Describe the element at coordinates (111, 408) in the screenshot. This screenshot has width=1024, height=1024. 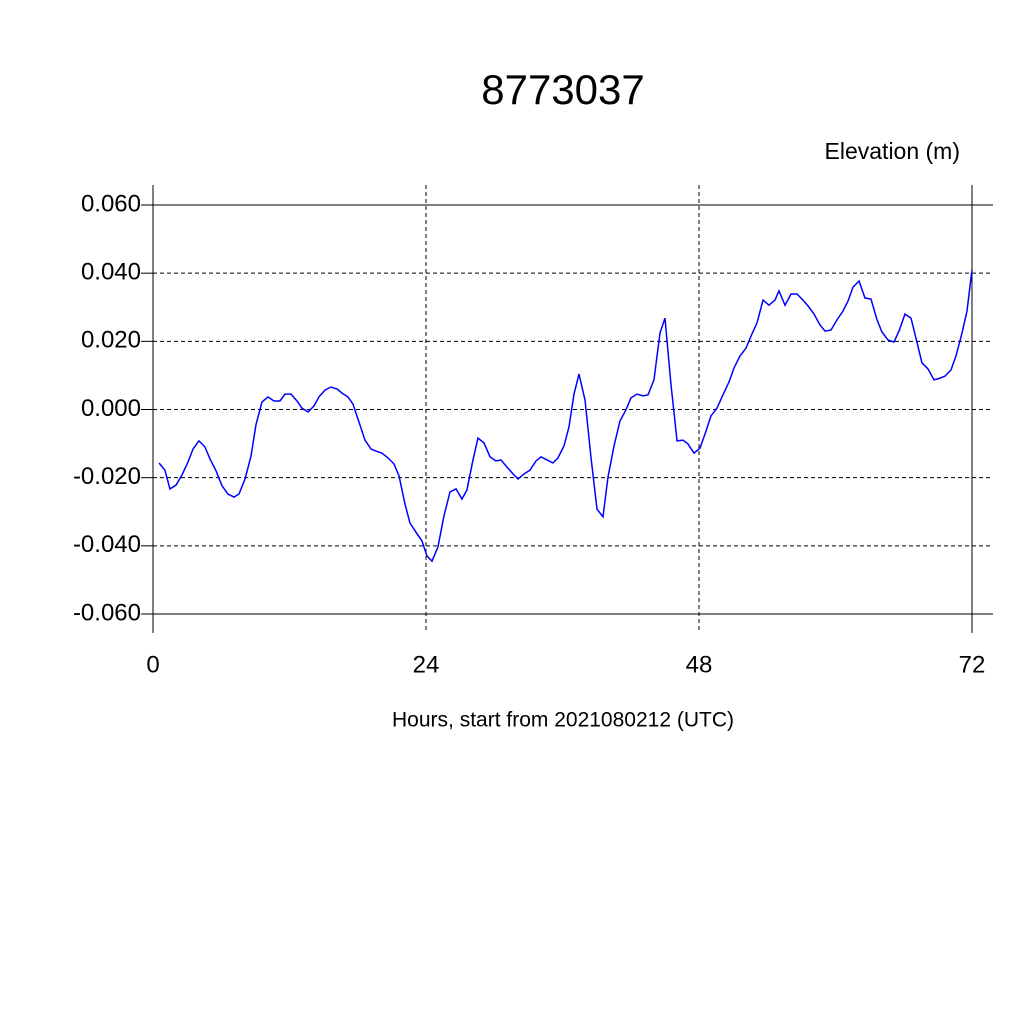
I see `y-tick-label: 0.000` at that location.